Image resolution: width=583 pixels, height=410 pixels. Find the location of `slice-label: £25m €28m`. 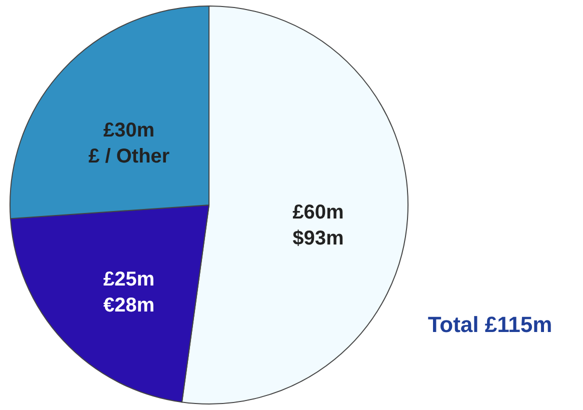

slice-label: £25m €28m is located at coordinates (129, 292).